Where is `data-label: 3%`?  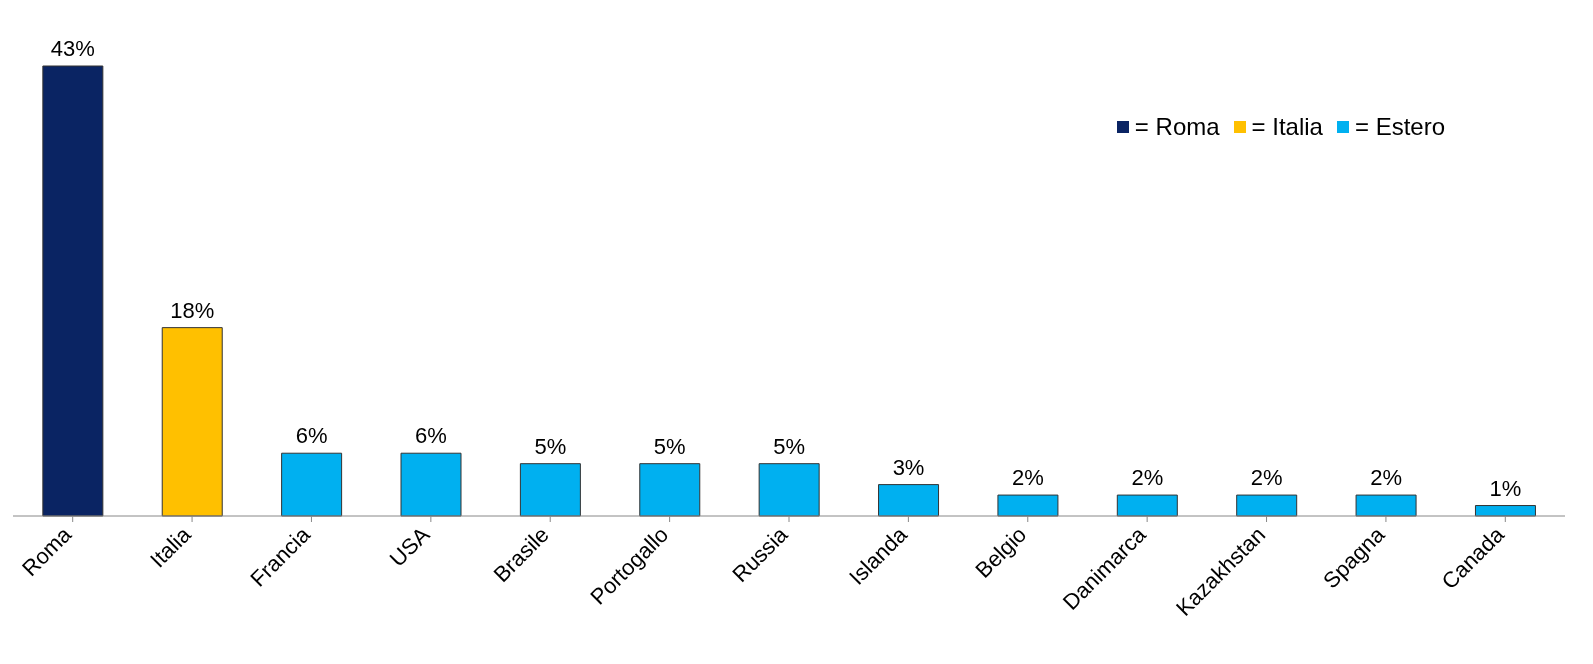 data-label: 3% is located at coordinates (908, 467).